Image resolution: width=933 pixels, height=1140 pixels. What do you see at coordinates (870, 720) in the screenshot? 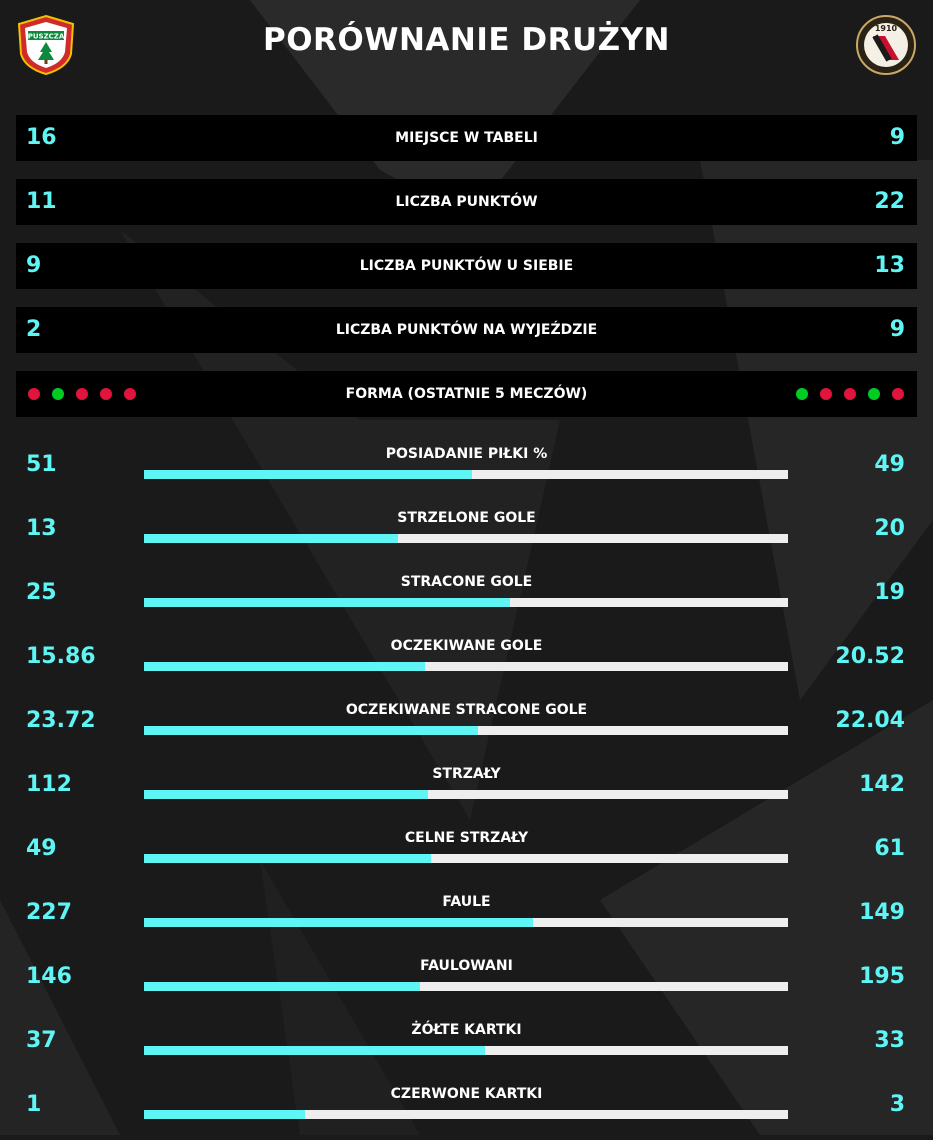
I see `away-value: 22.04` at bounding box center [870, 720].